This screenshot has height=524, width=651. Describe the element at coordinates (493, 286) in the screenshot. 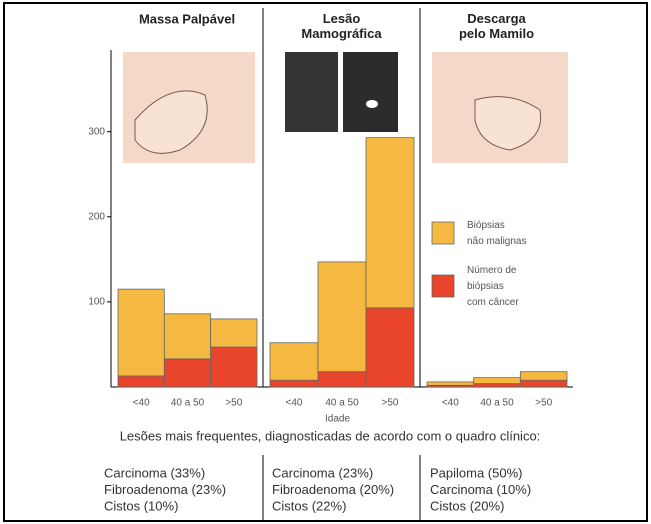

I see `legend-label: Número de biópsias com câncer` at that location.